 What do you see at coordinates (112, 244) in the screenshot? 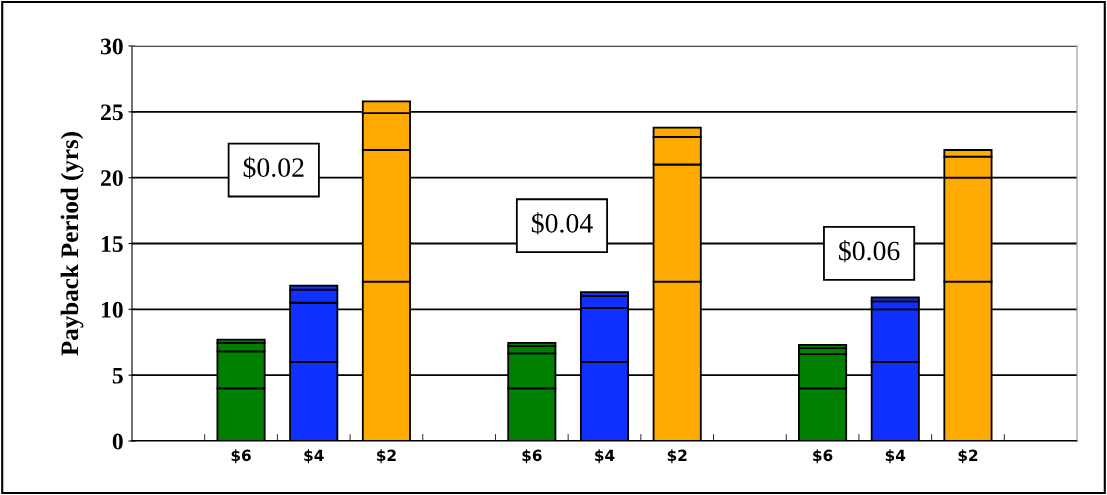
I see `y-tick-label: 15` at bounding box center [112, 244].